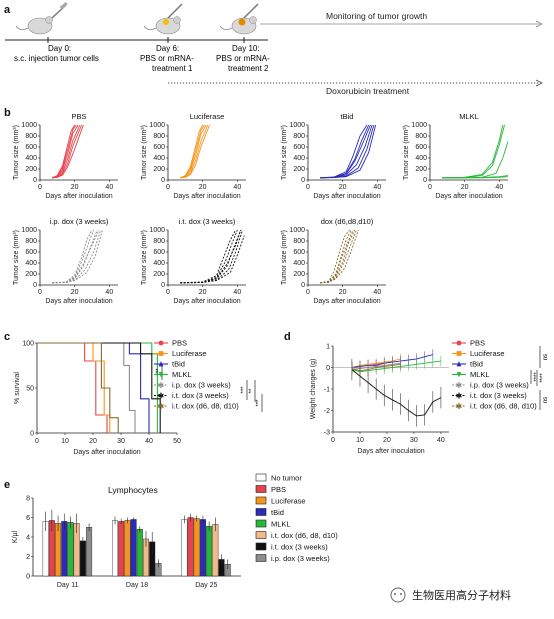  What do you see at coordinates (287, 337) in the screenshot?
I see `panel-d-letter: d` at bounding box center [287, 337].